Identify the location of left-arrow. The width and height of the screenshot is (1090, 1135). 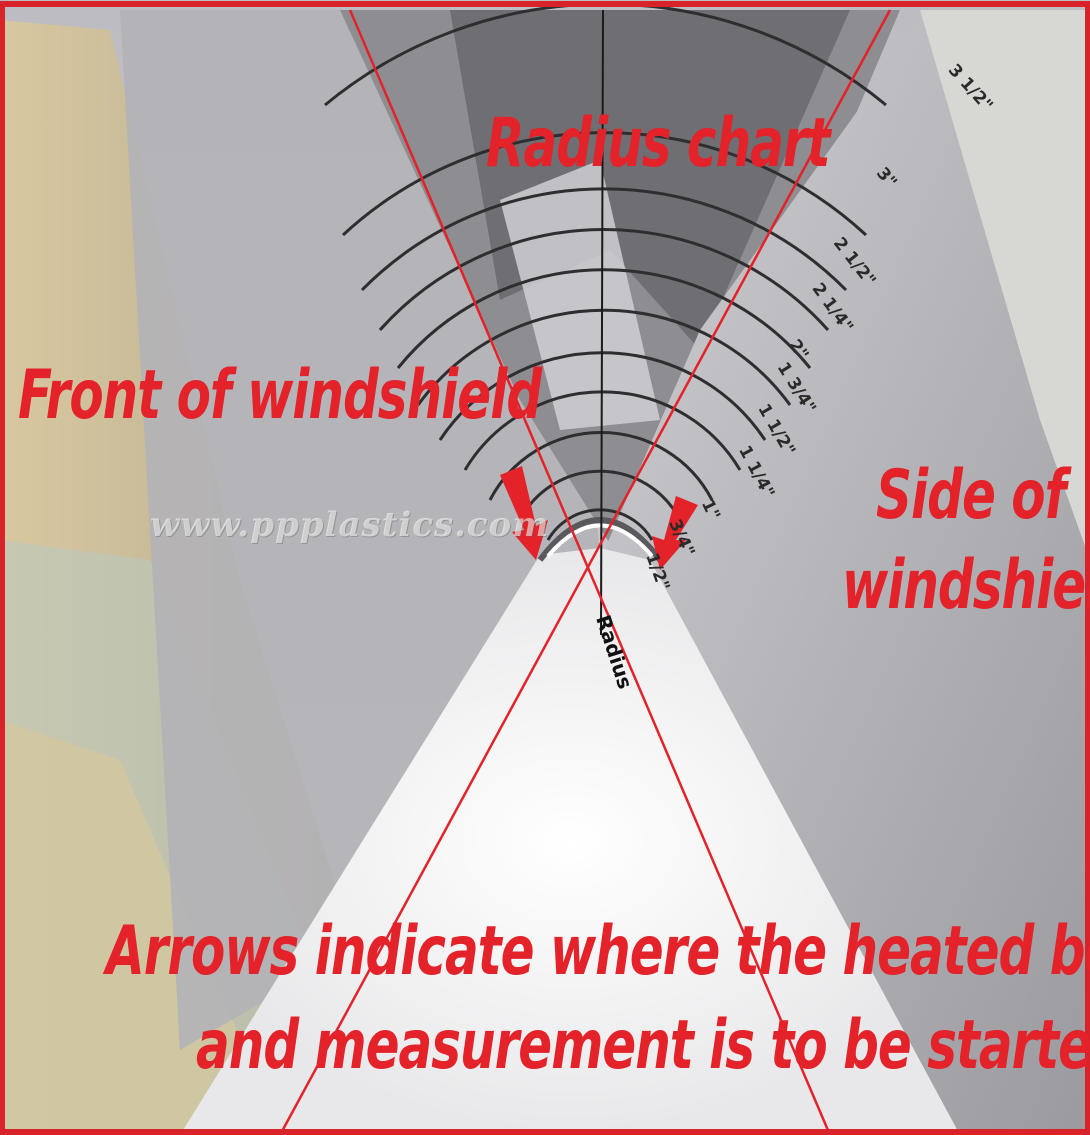
(524, 513).